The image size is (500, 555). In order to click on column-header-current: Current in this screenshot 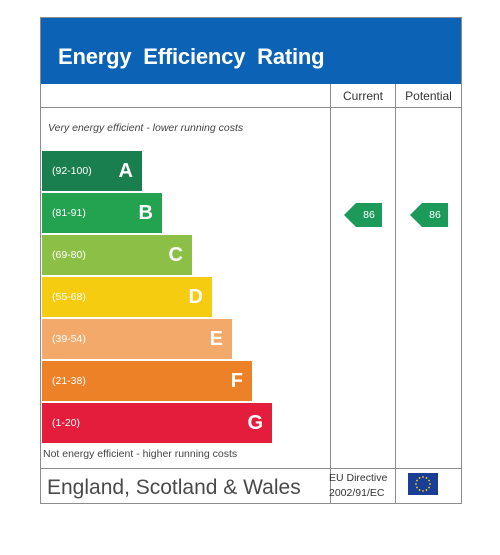, I will do `click(362, 96)`.